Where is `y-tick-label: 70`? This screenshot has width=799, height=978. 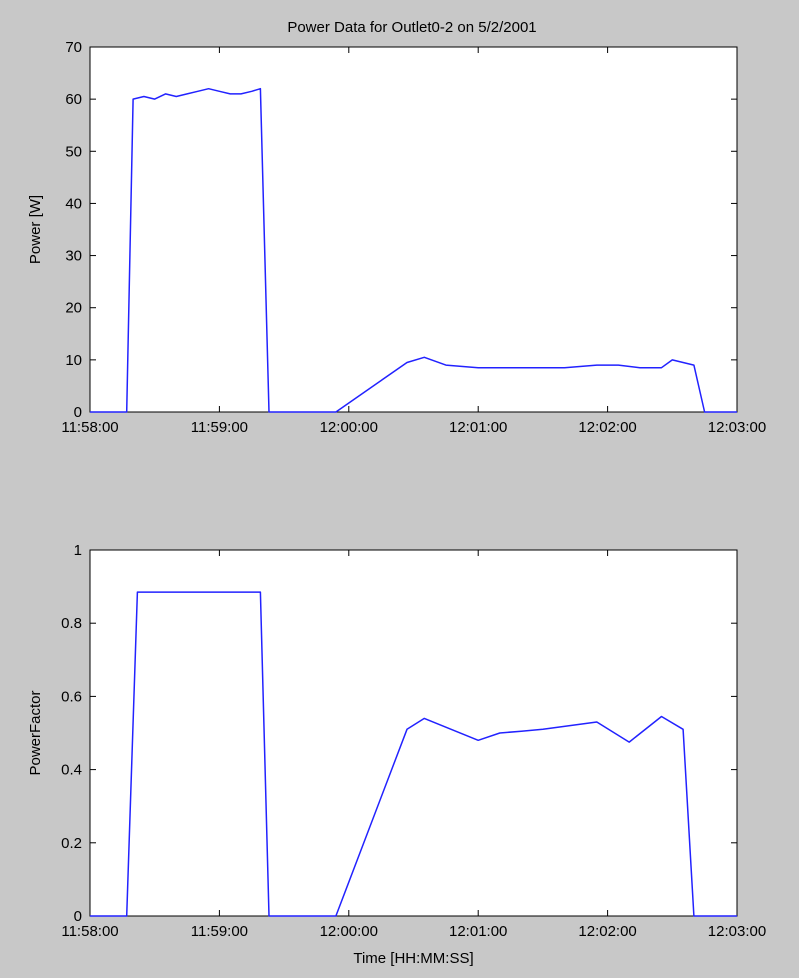 y-tick-label: 70 is located at coordinates (73, 47).